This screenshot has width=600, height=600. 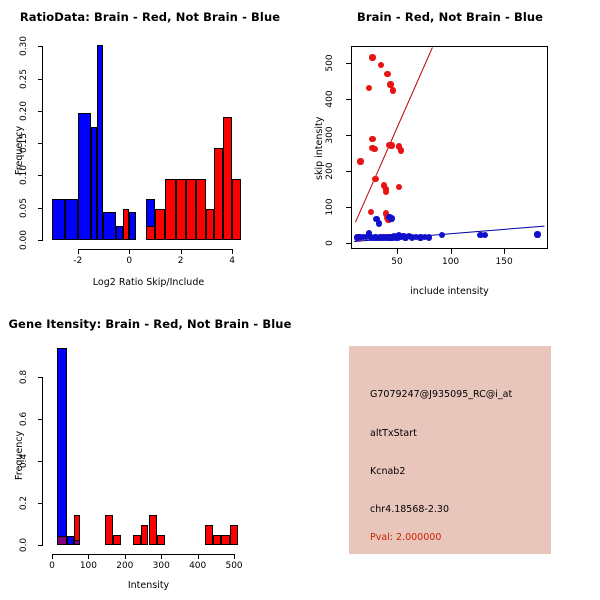 What do you see at coordinates (330, 242) in the screenshot?
I see `y-axis-tick-label: 0` at bounding box center [330, 242].